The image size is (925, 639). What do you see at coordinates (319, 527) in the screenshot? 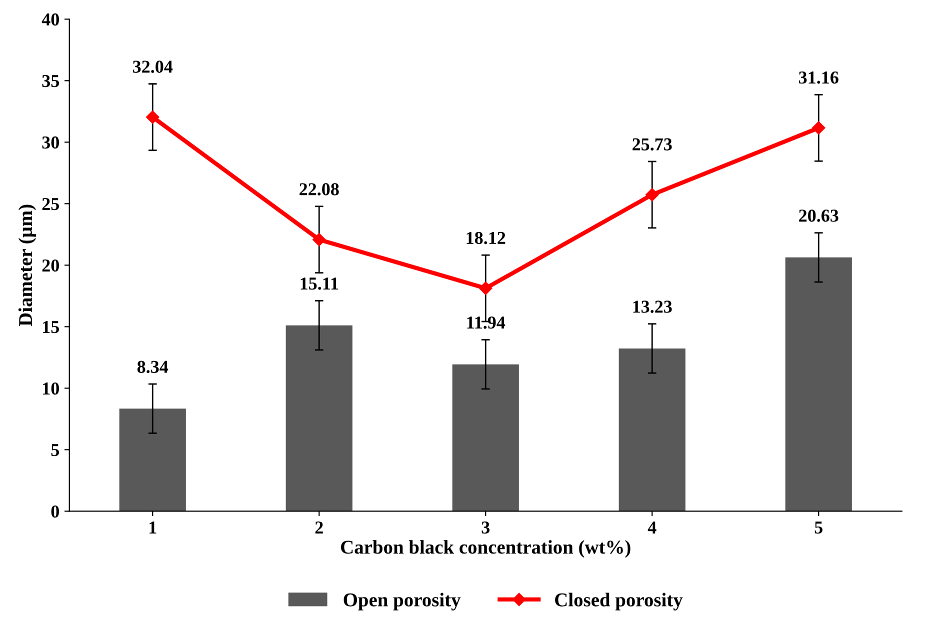
I see `x-tick-label: 2` at bounding box center [319, 527].